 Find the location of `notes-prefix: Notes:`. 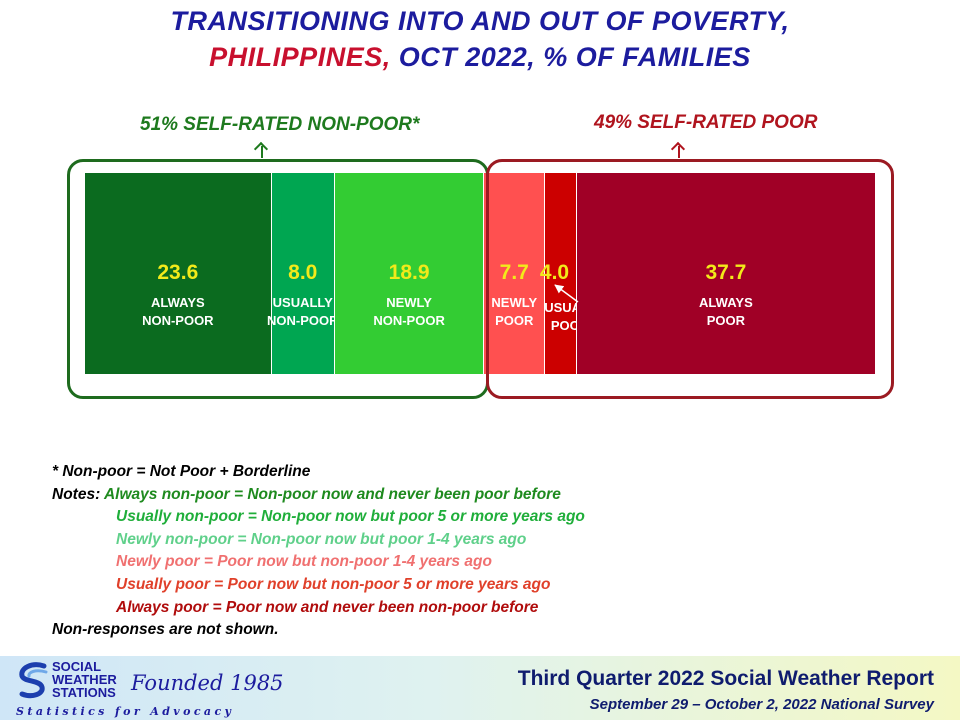

notes-prefix: Notes: is located at coordinates (78, 494).